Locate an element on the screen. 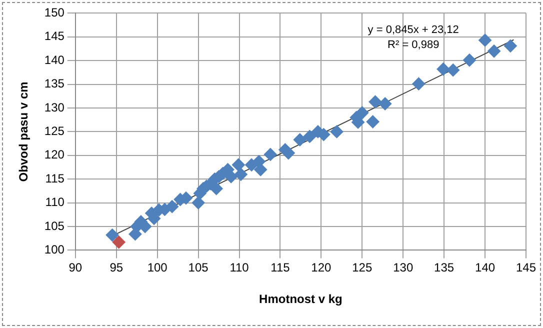 The width and height of the screenshot is (543, 328). x-tick-label: 90 is located at coordinates (75, 267).